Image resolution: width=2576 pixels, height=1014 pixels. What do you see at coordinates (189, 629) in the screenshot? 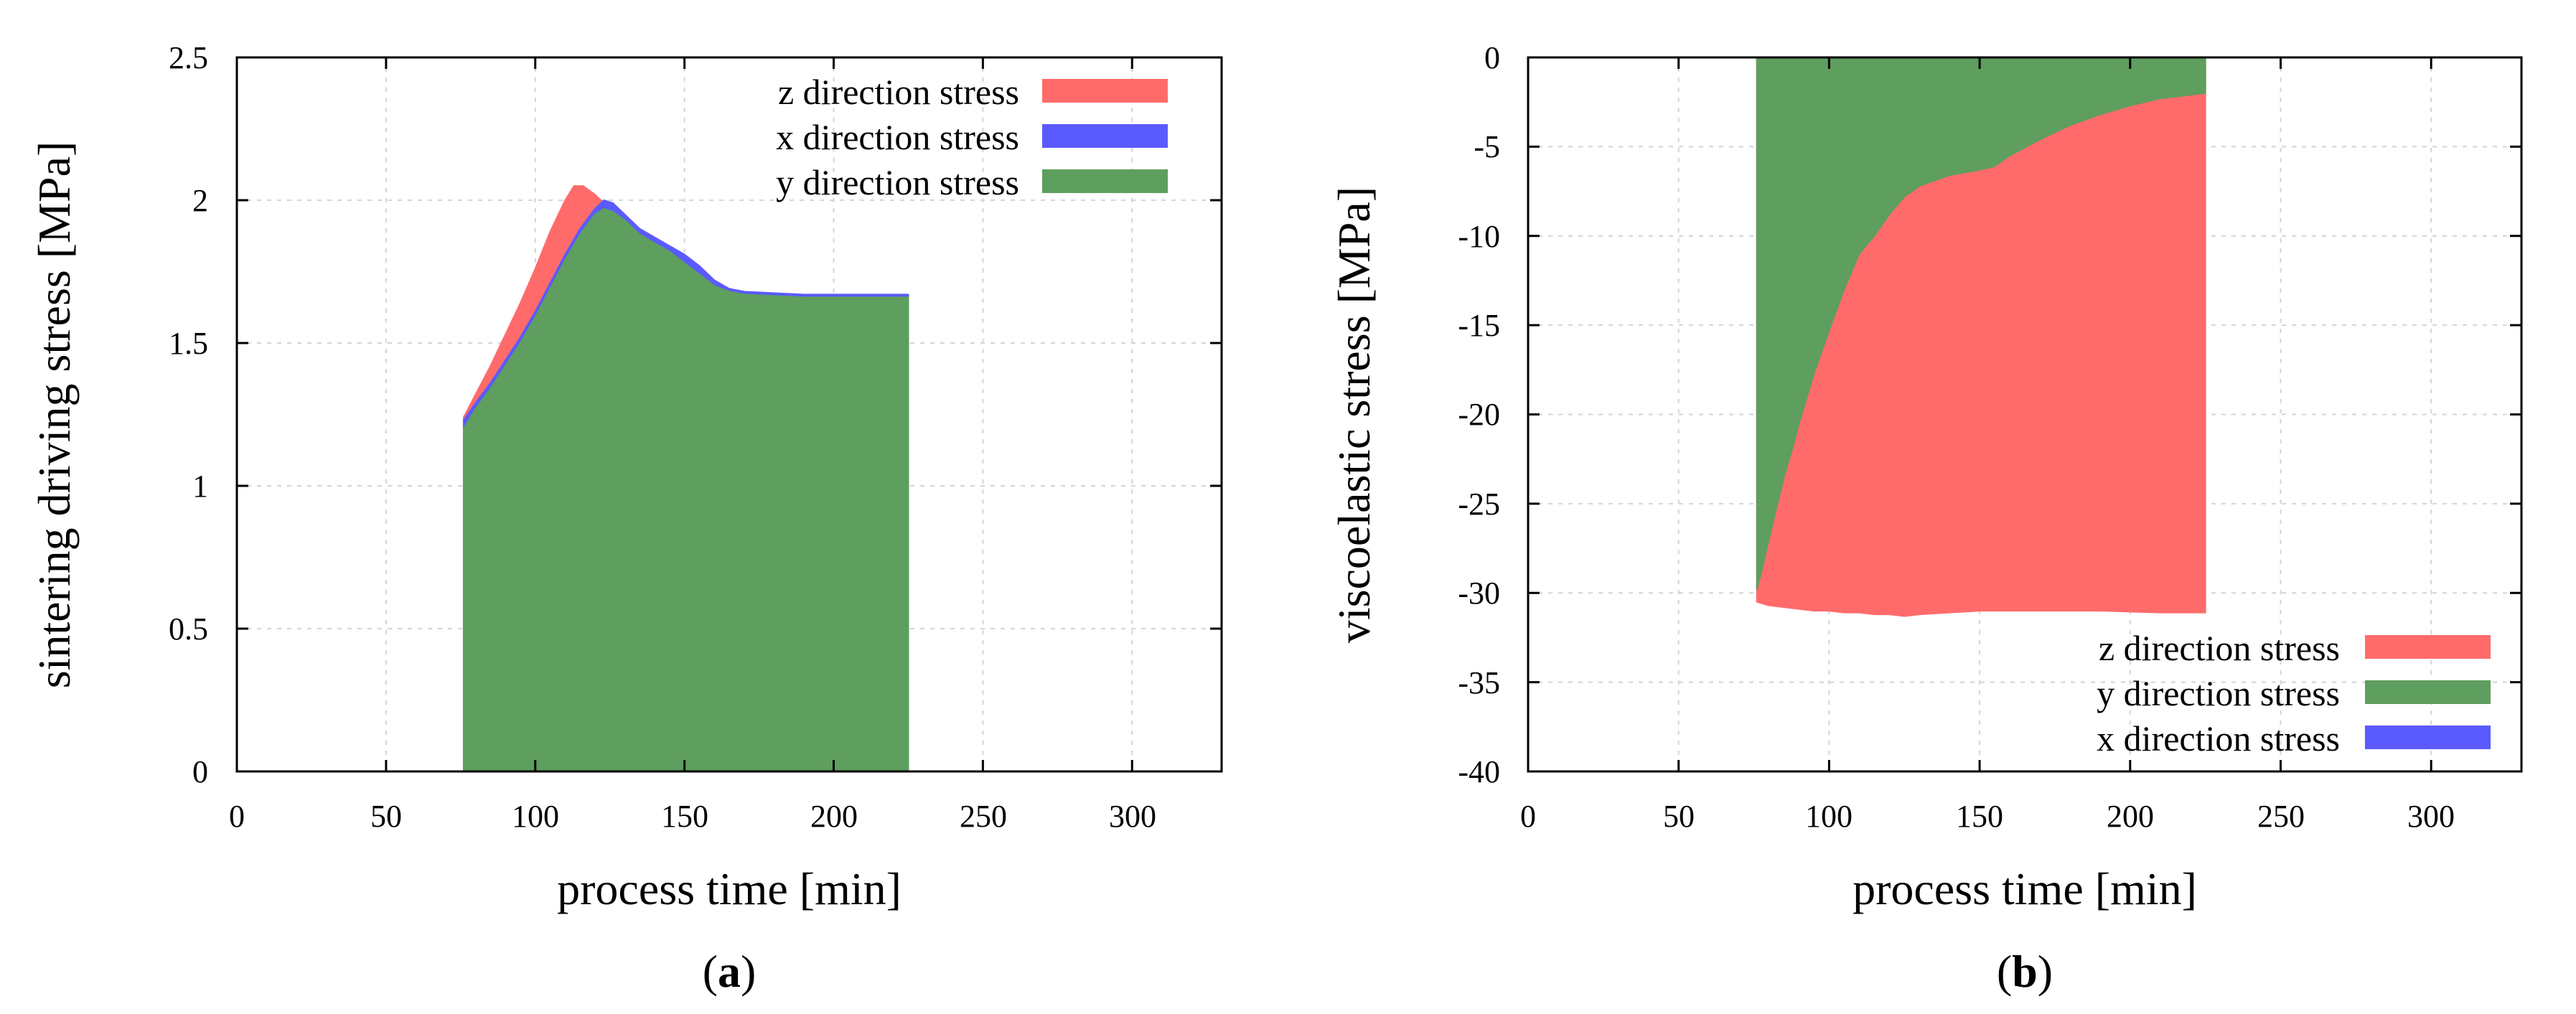
I see `y-tick-label: 0.5` at bounding box center [189, 629].